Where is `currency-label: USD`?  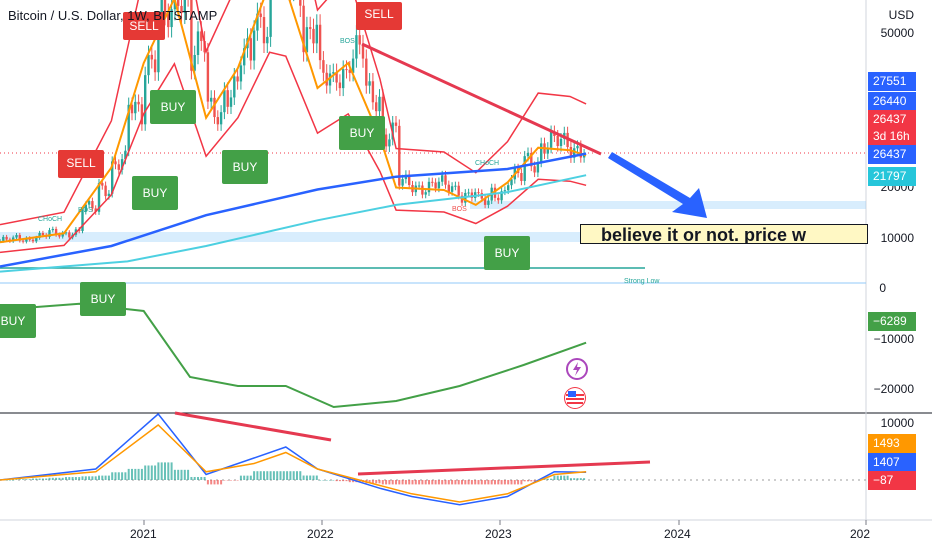
currency-label: USD is located at coordinates (901, 15).